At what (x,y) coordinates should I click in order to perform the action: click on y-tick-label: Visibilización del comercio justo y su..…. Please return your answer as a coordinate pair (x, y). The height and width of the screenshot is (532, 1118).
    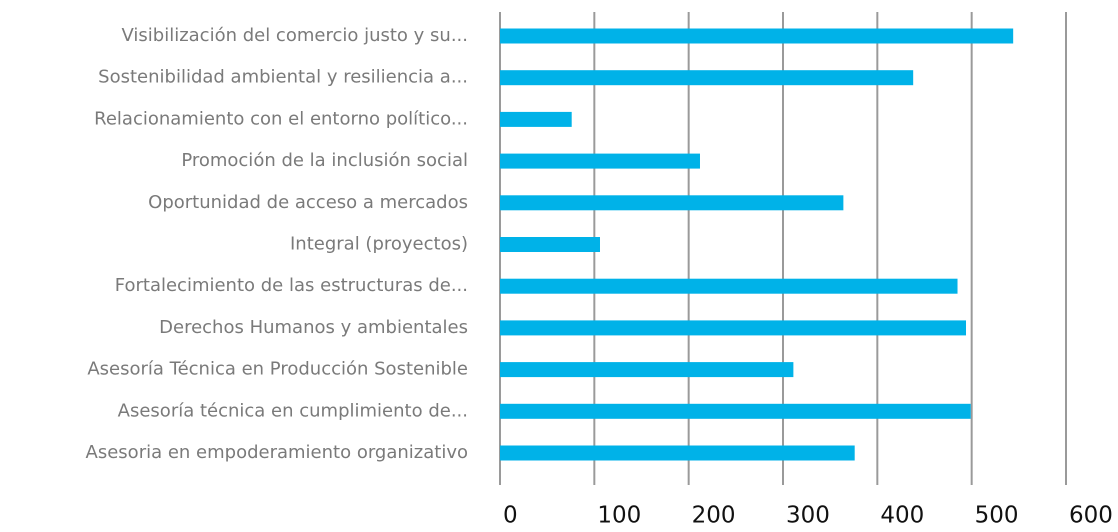
    Looking at the image, I should click on (294, 35).